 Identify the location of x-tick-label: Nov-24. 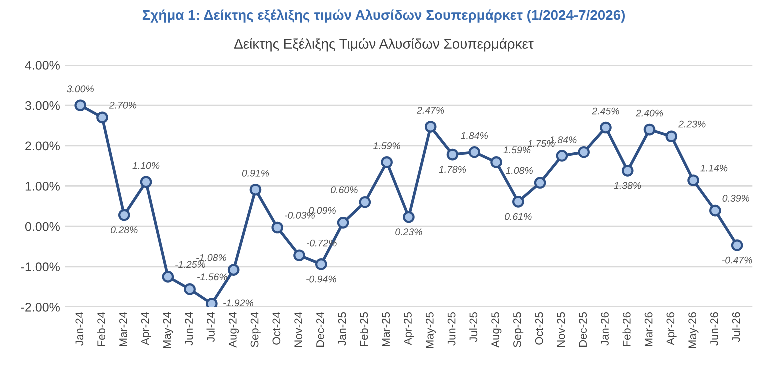
(298, 329).